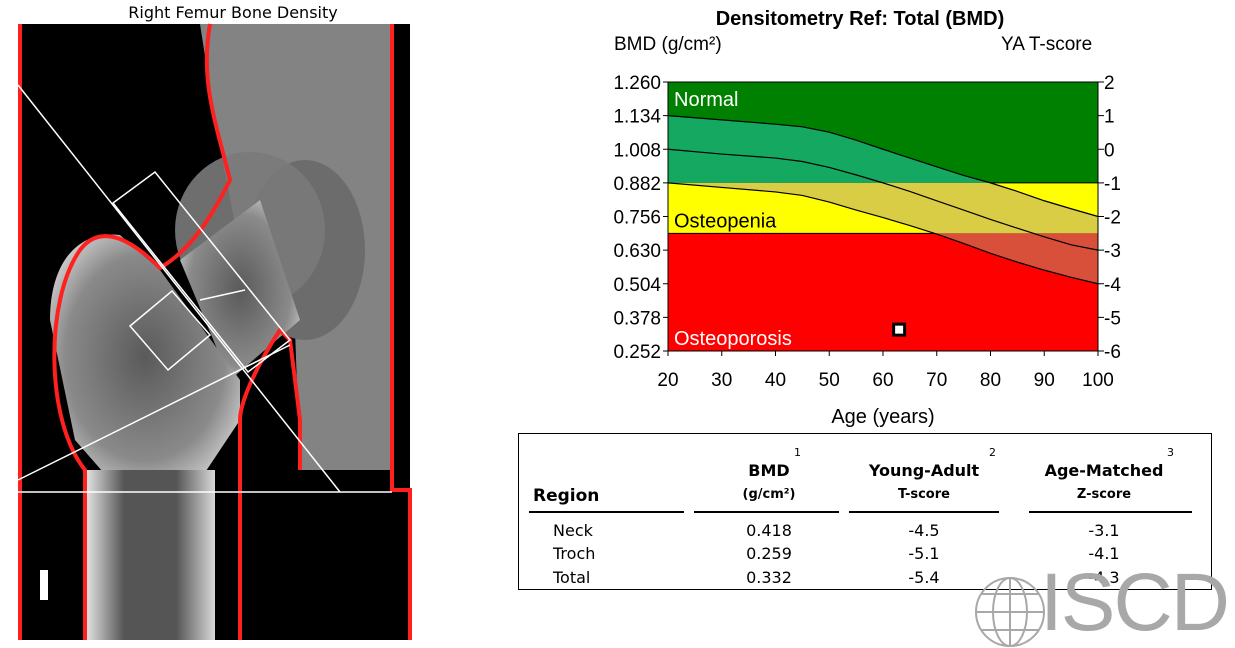  What do you see at coordinates (769, 530) in the screenshot?
I see `row-bmd: 0.418` at bounding box center [769, 530].